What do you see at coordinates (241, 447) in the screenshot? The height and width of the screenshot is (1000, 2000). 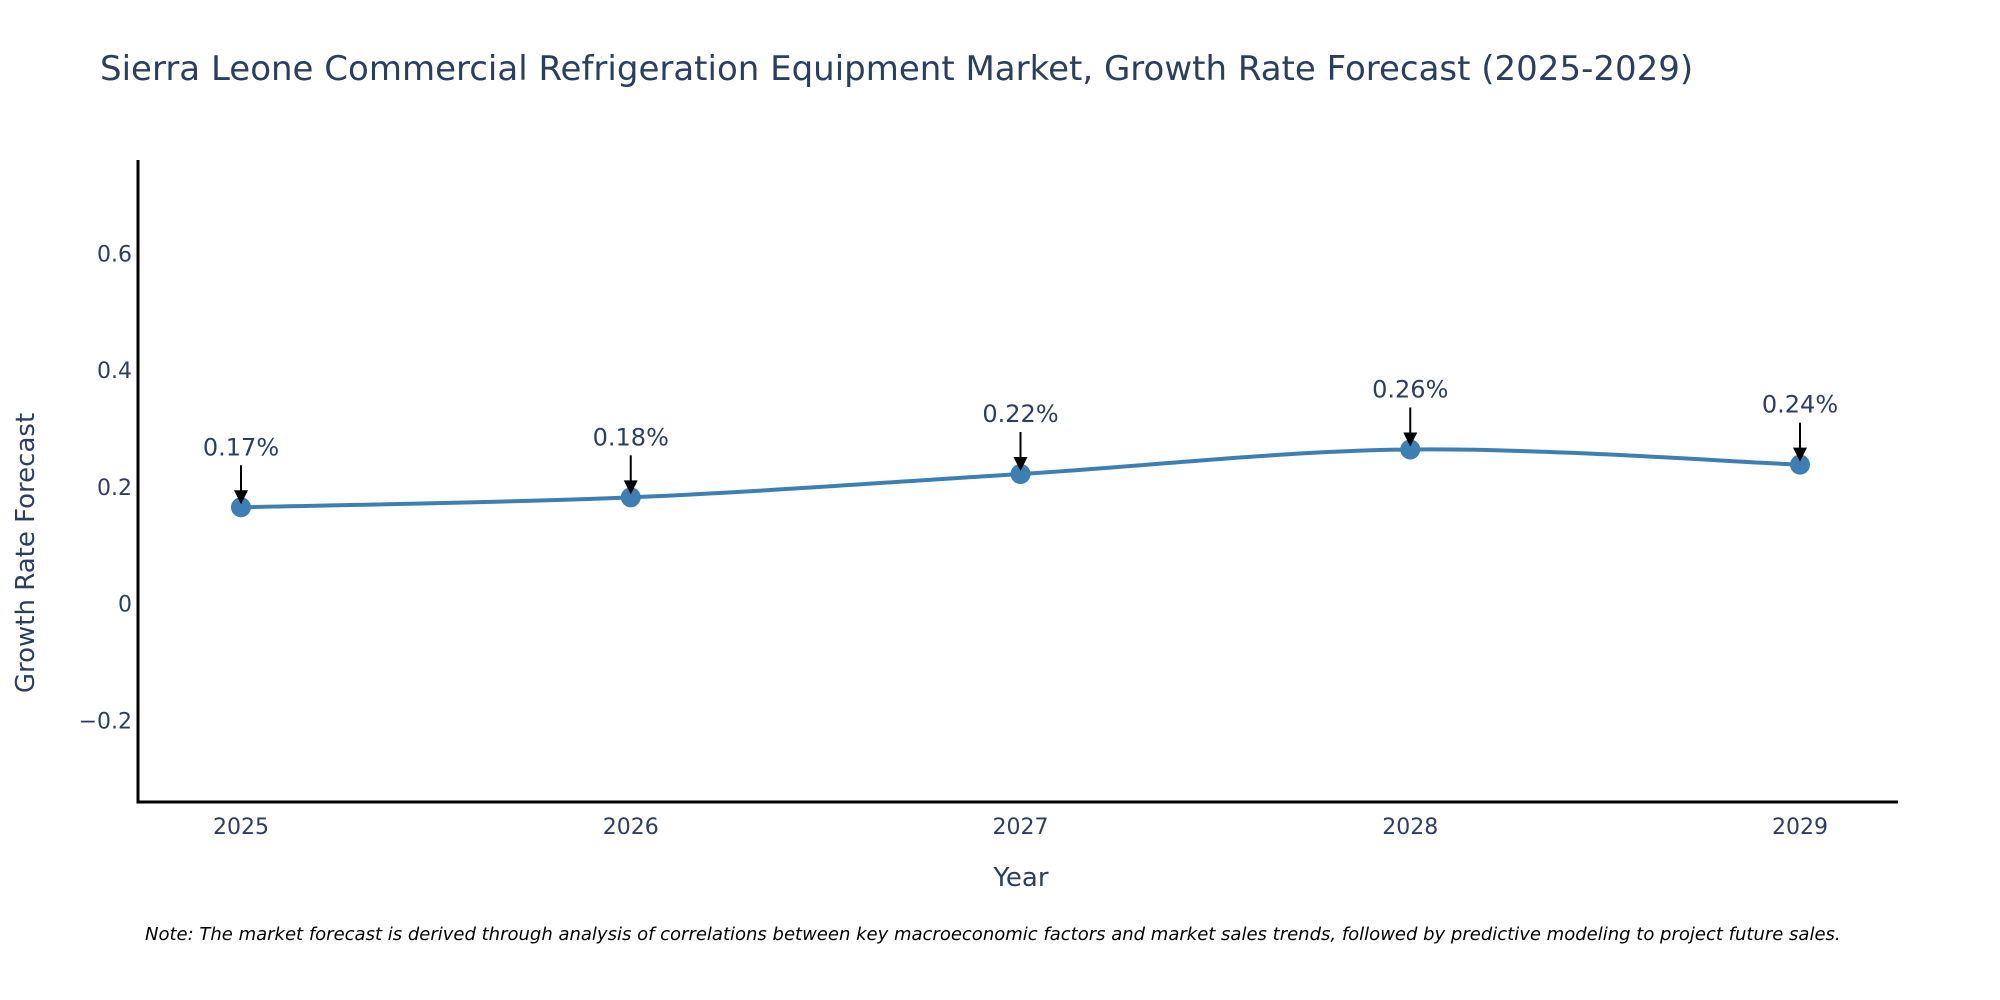 I see `data-label: 0.17%` at bounding box center [241, 447].